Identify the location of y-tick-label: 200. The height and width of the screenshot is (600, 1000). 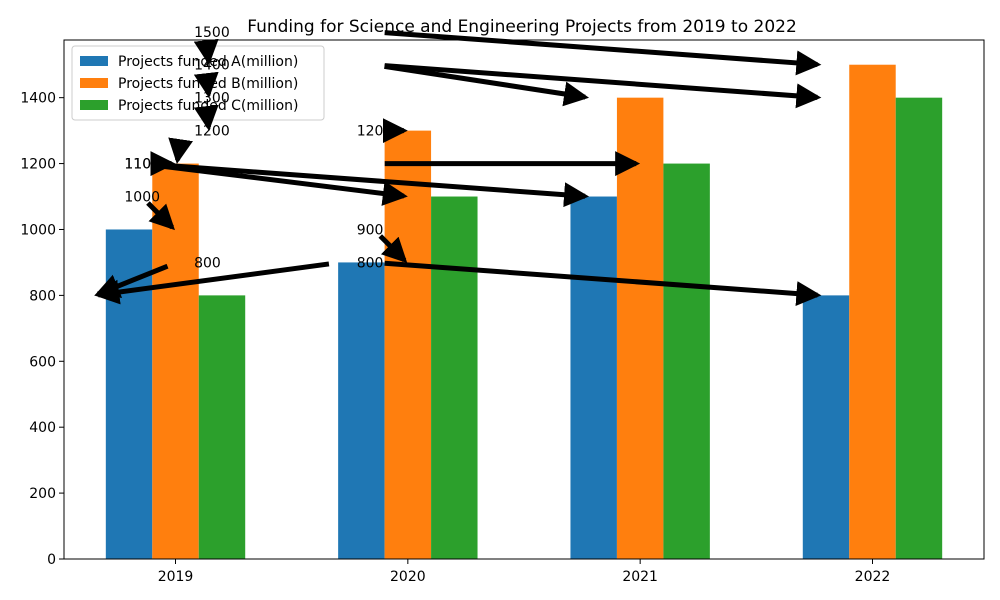
(42, 494).